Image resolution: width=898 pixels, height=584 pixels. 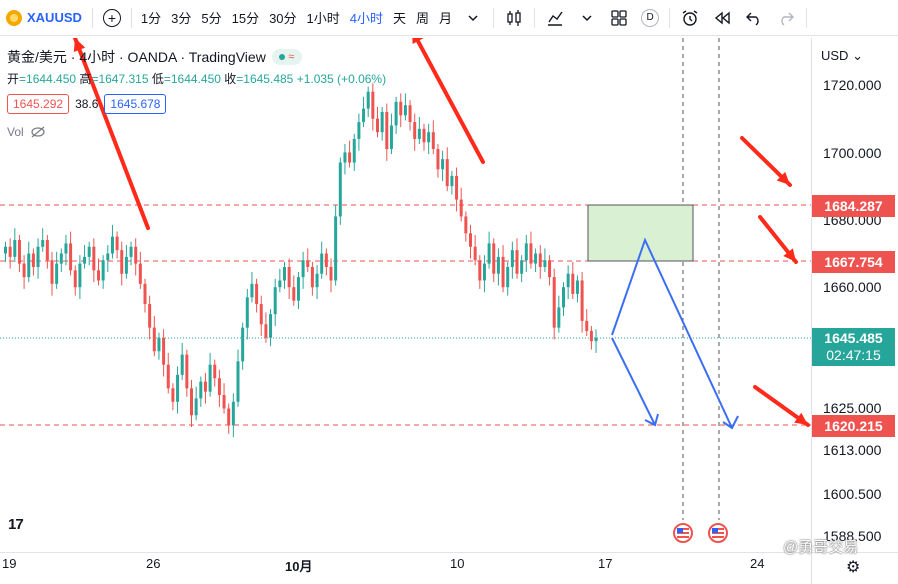 What do you see at coordinates (449, 101) in the screenshot?
I see `annotation-arrow` at bounding box center [449, 101].